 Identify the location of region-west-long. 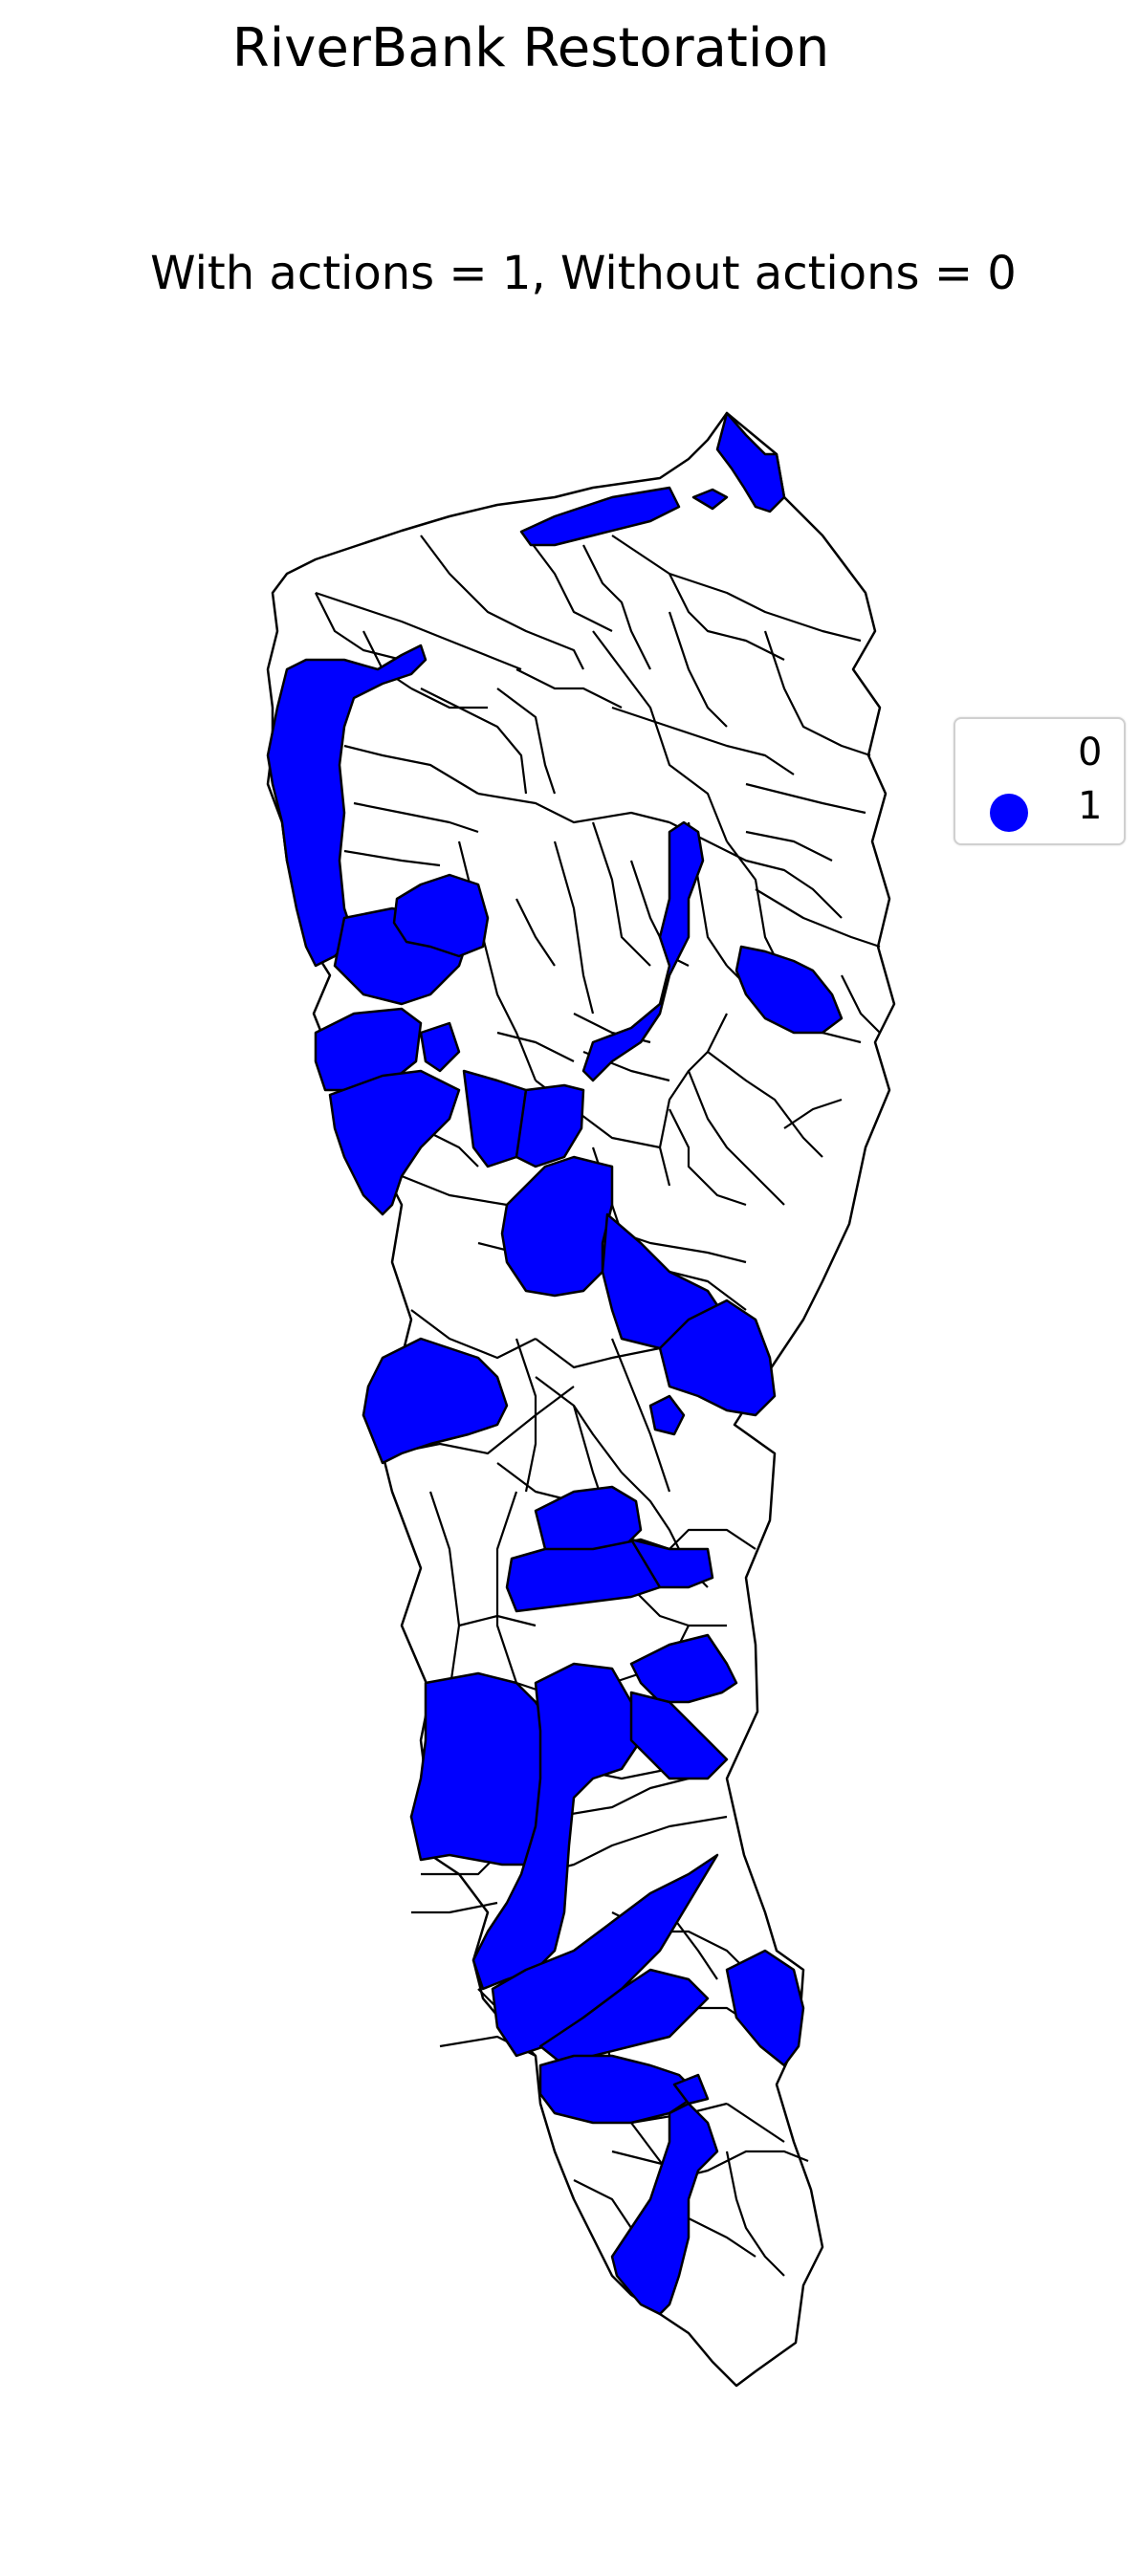
(347, 806).